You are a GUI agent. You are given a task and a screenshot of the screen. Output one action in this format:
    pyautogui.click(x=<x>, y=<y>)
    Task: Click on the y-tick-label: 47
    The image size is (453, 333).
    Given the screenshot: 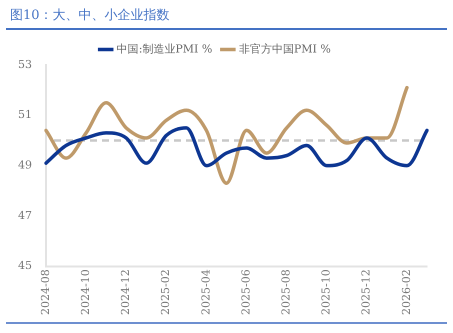 What is the action you would take?
    pyautogui.click(x=25, y=215)
    